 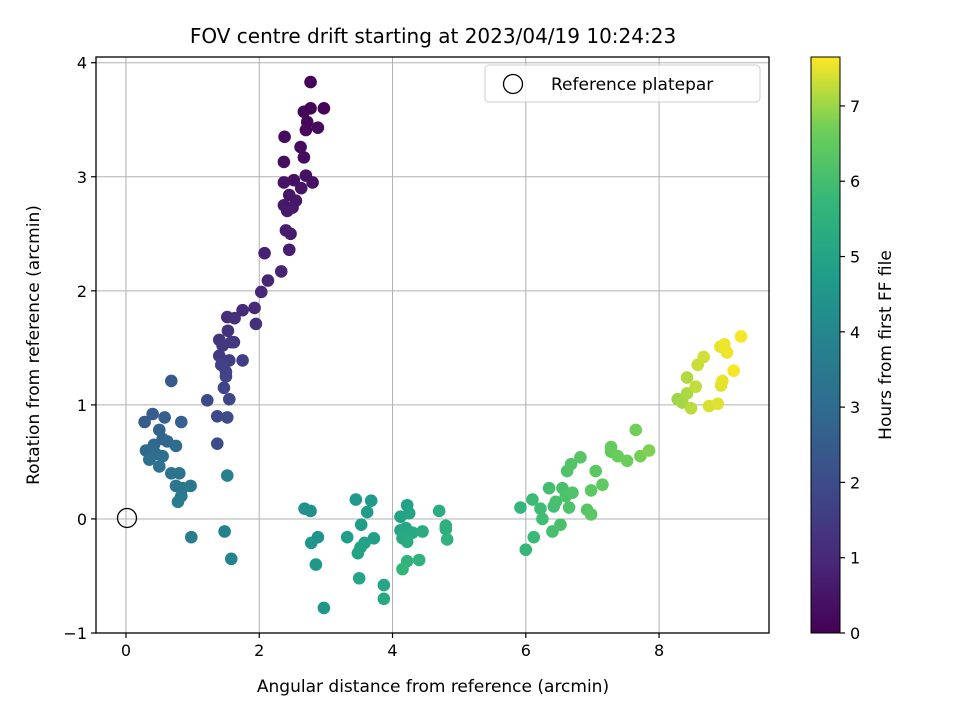 What do you see at coordinates (855, 558) in the screenshot?
I see `colorbar-tick-label: 1` at bounding box center [855, 558].